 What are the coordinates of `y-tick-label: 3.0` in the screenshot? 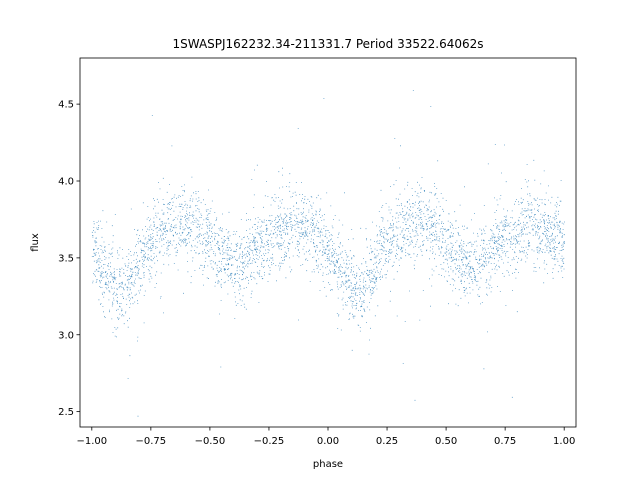 It's located at (66, 335).